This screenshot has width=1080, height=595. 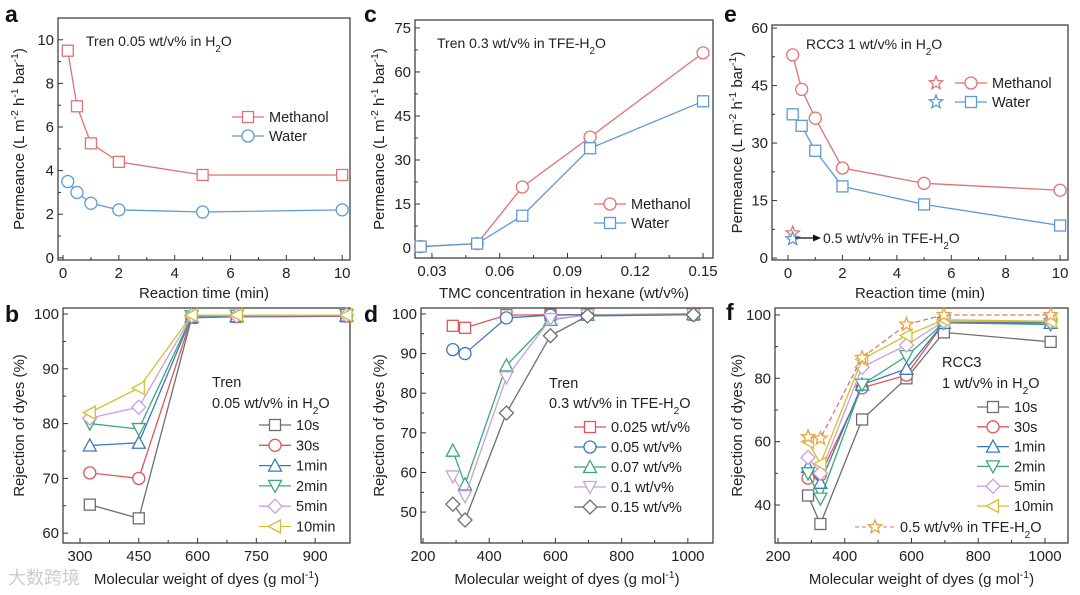 I want to click on legend-title: RCC3, so click(x=961, y=363).